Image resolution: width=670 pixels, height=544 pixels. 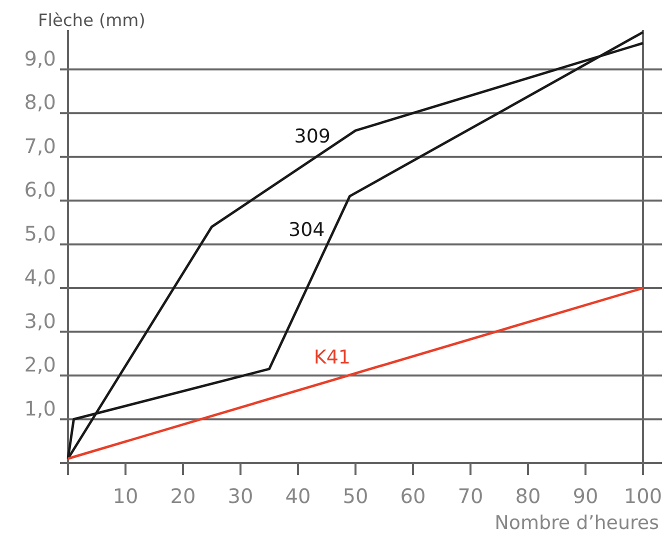 What do you see at coordinates (298, 496) in the screenshot?
I see `x-tick-label: 40` at bounding box center [298, 496].